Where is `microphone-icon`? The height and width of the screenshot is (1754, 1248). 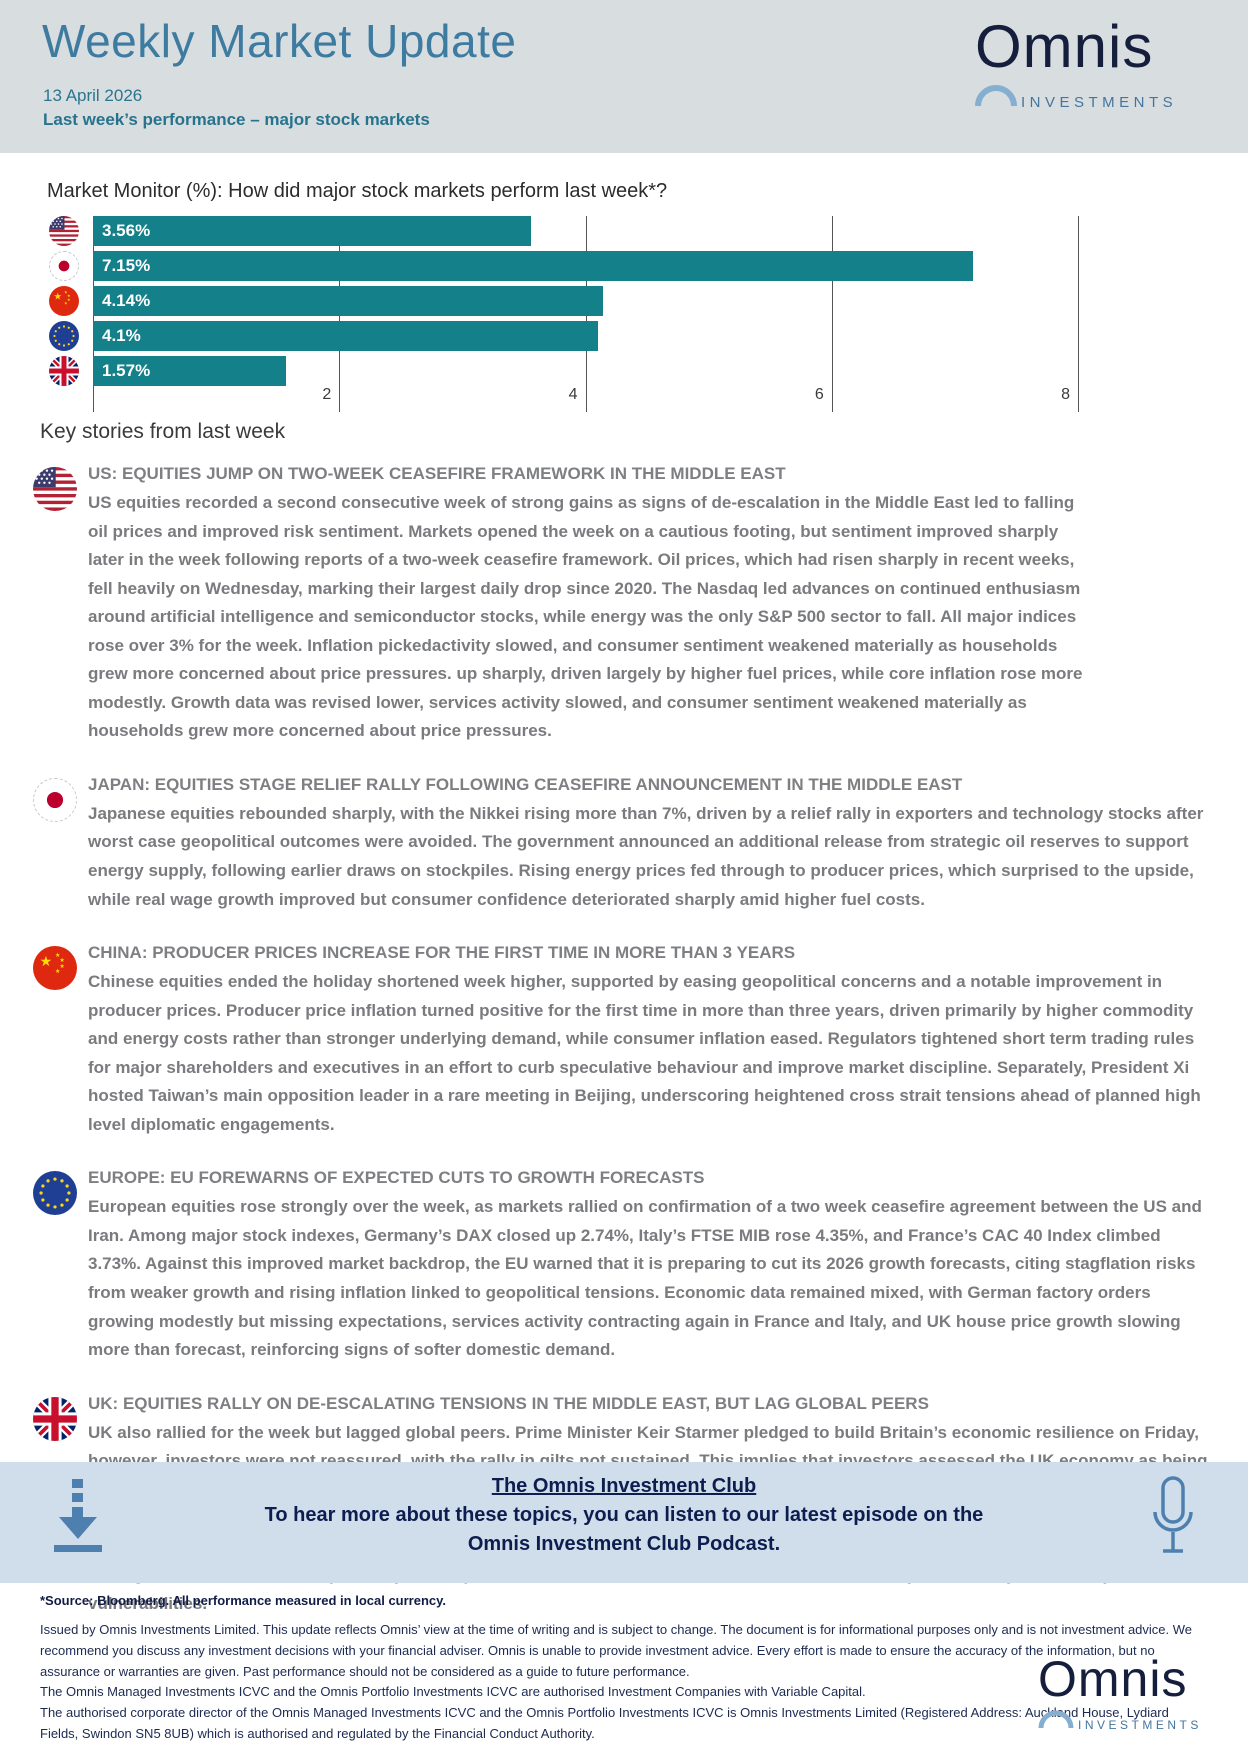 microphone-icon is located at coordinates (1173, 1523).